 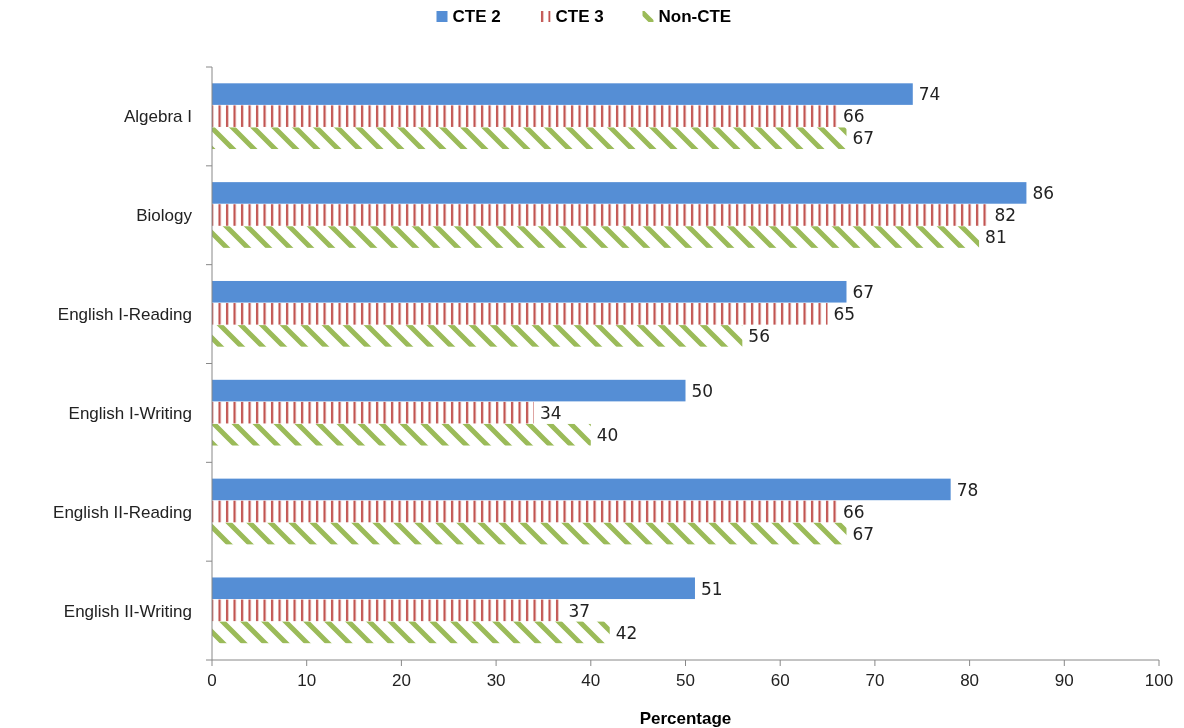 I want to click on x-tick-label: 90, so click(x=1064, y=680).